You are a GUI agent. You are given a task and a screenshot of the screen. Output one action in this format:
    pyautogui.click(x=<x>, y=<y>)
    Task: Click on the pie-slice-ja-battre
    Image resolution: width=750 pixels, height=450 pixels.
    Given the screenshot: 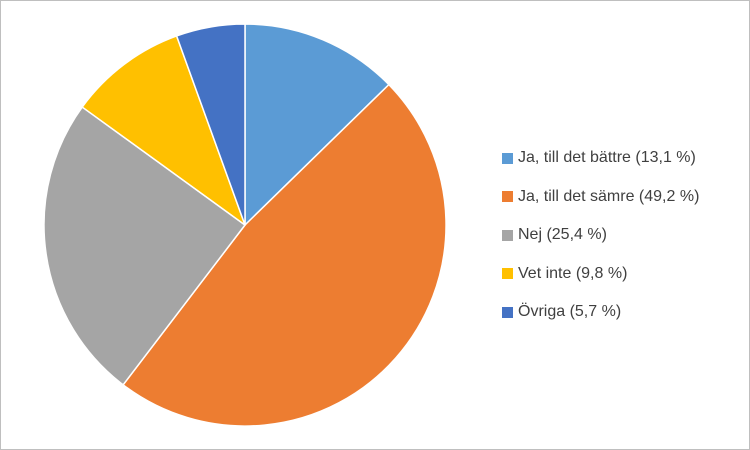 What is the action you would take?
    pyautogui.click(x=317, y=124)
    